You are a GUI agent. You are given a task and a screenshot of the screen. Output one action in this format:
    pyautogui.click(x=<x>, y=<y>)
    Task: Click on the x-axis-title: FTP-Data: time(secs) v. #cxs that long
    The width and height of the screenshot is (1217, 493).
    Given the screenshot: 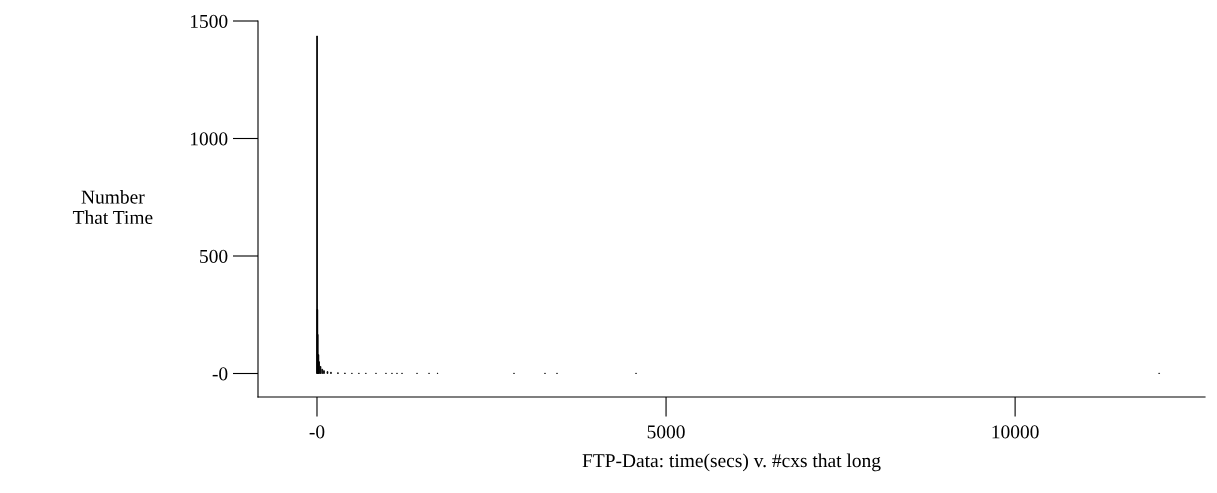 What is the action you would take?
    pyautogui.click(x=731, y=462)
    